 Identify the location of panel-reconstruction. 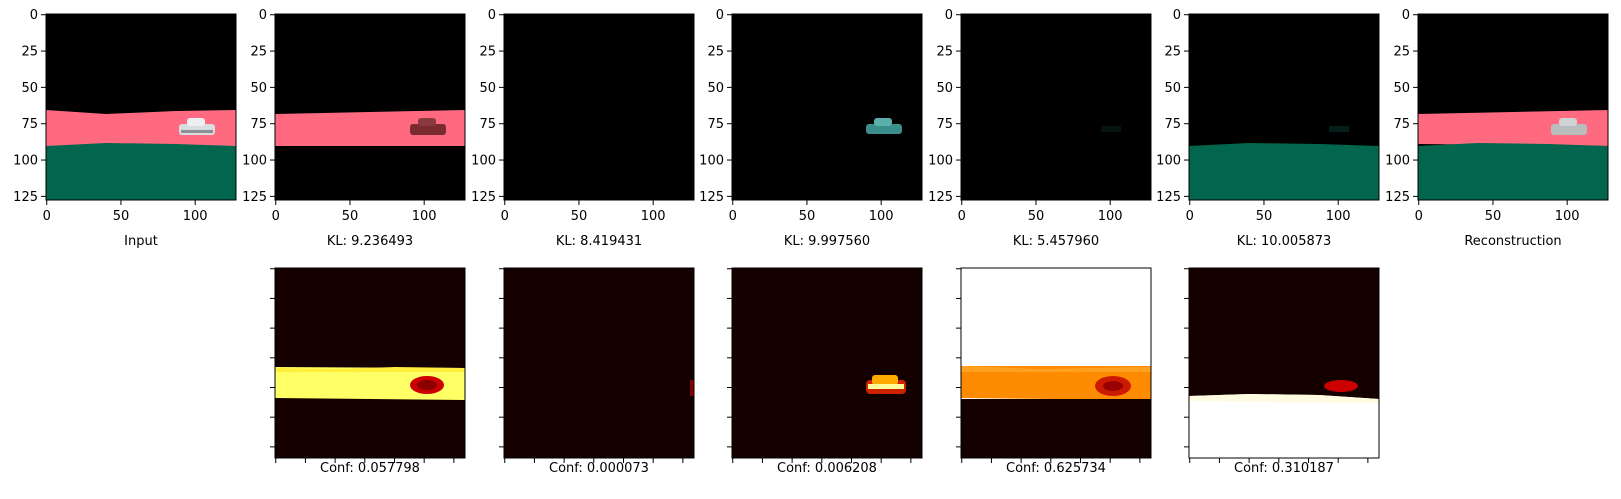
(1513, 107).